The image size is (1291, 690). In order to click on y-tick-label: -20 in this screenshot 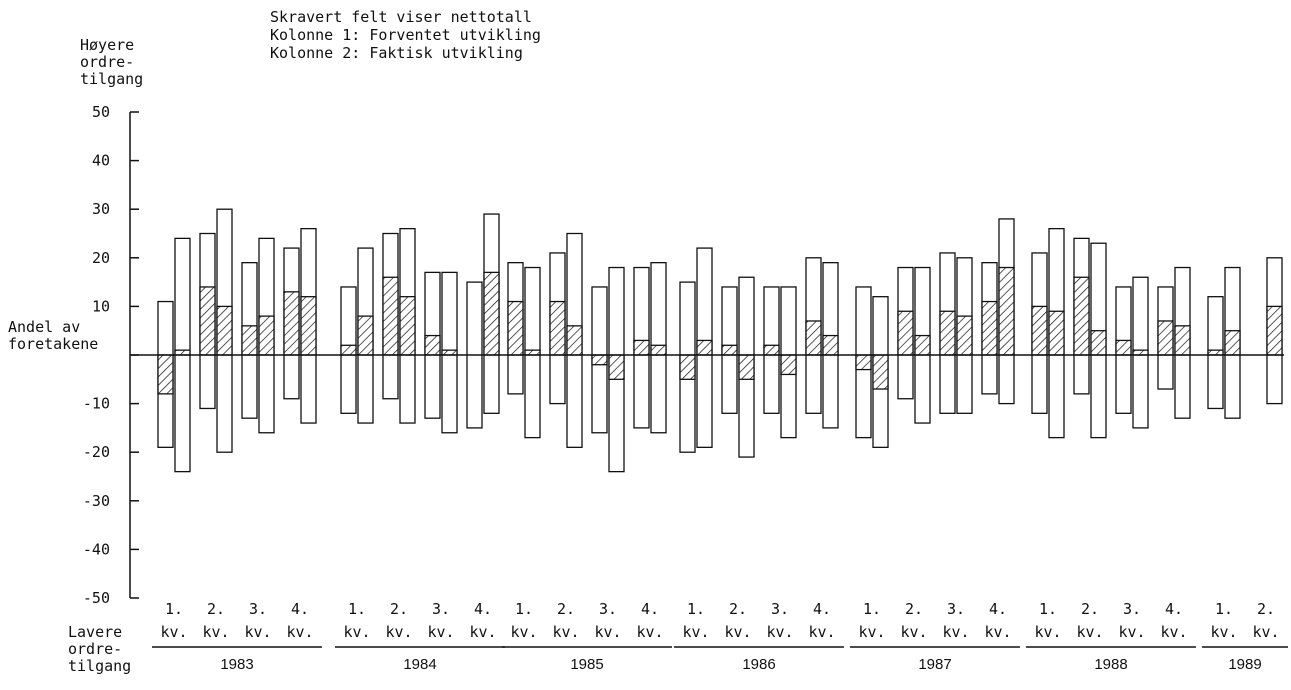, I will do `click(96, 452)`.